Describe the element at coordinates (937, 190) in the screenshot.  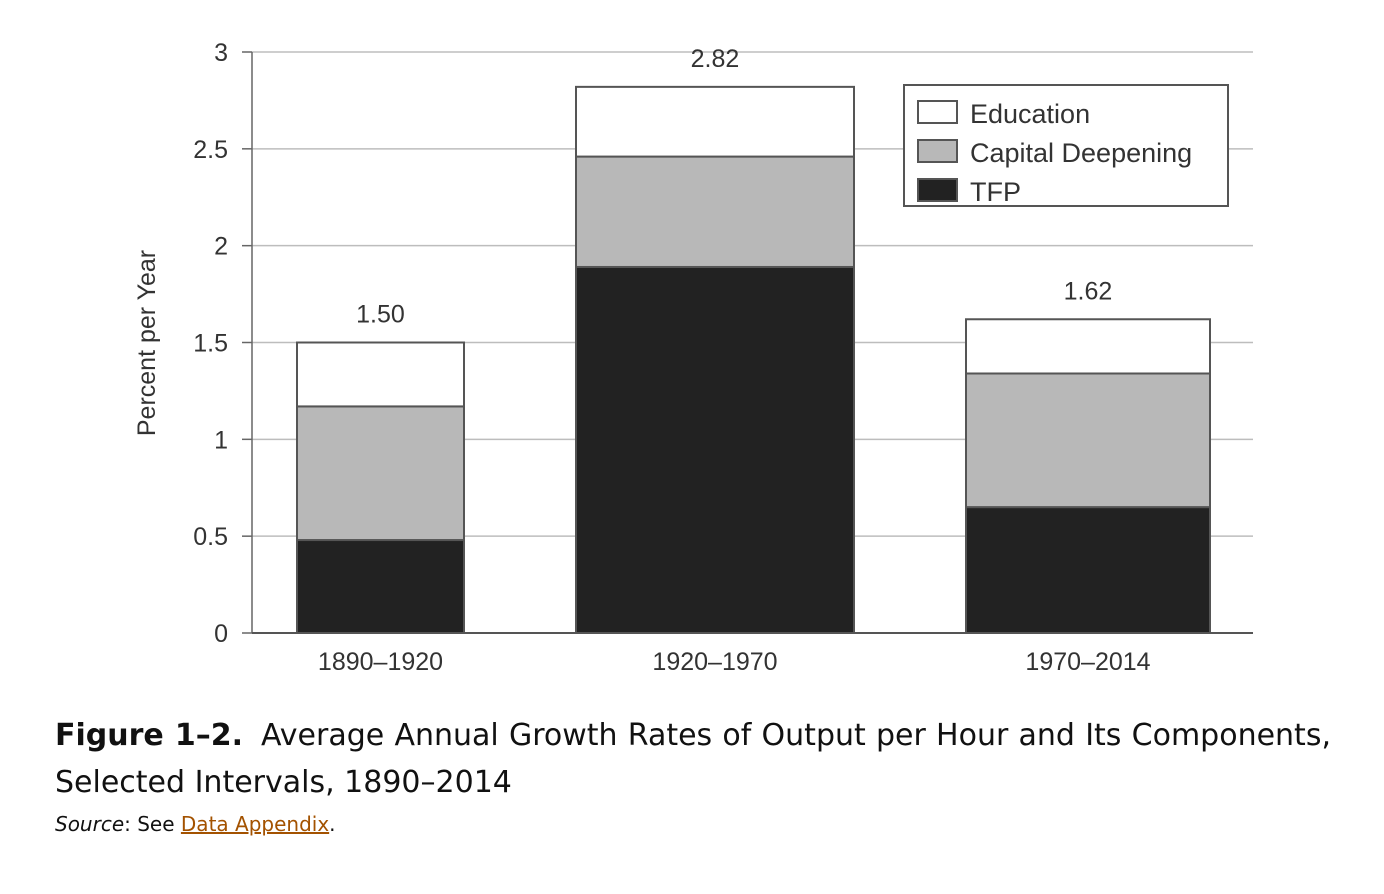
I see `legend-swatch-tfp` at that location.